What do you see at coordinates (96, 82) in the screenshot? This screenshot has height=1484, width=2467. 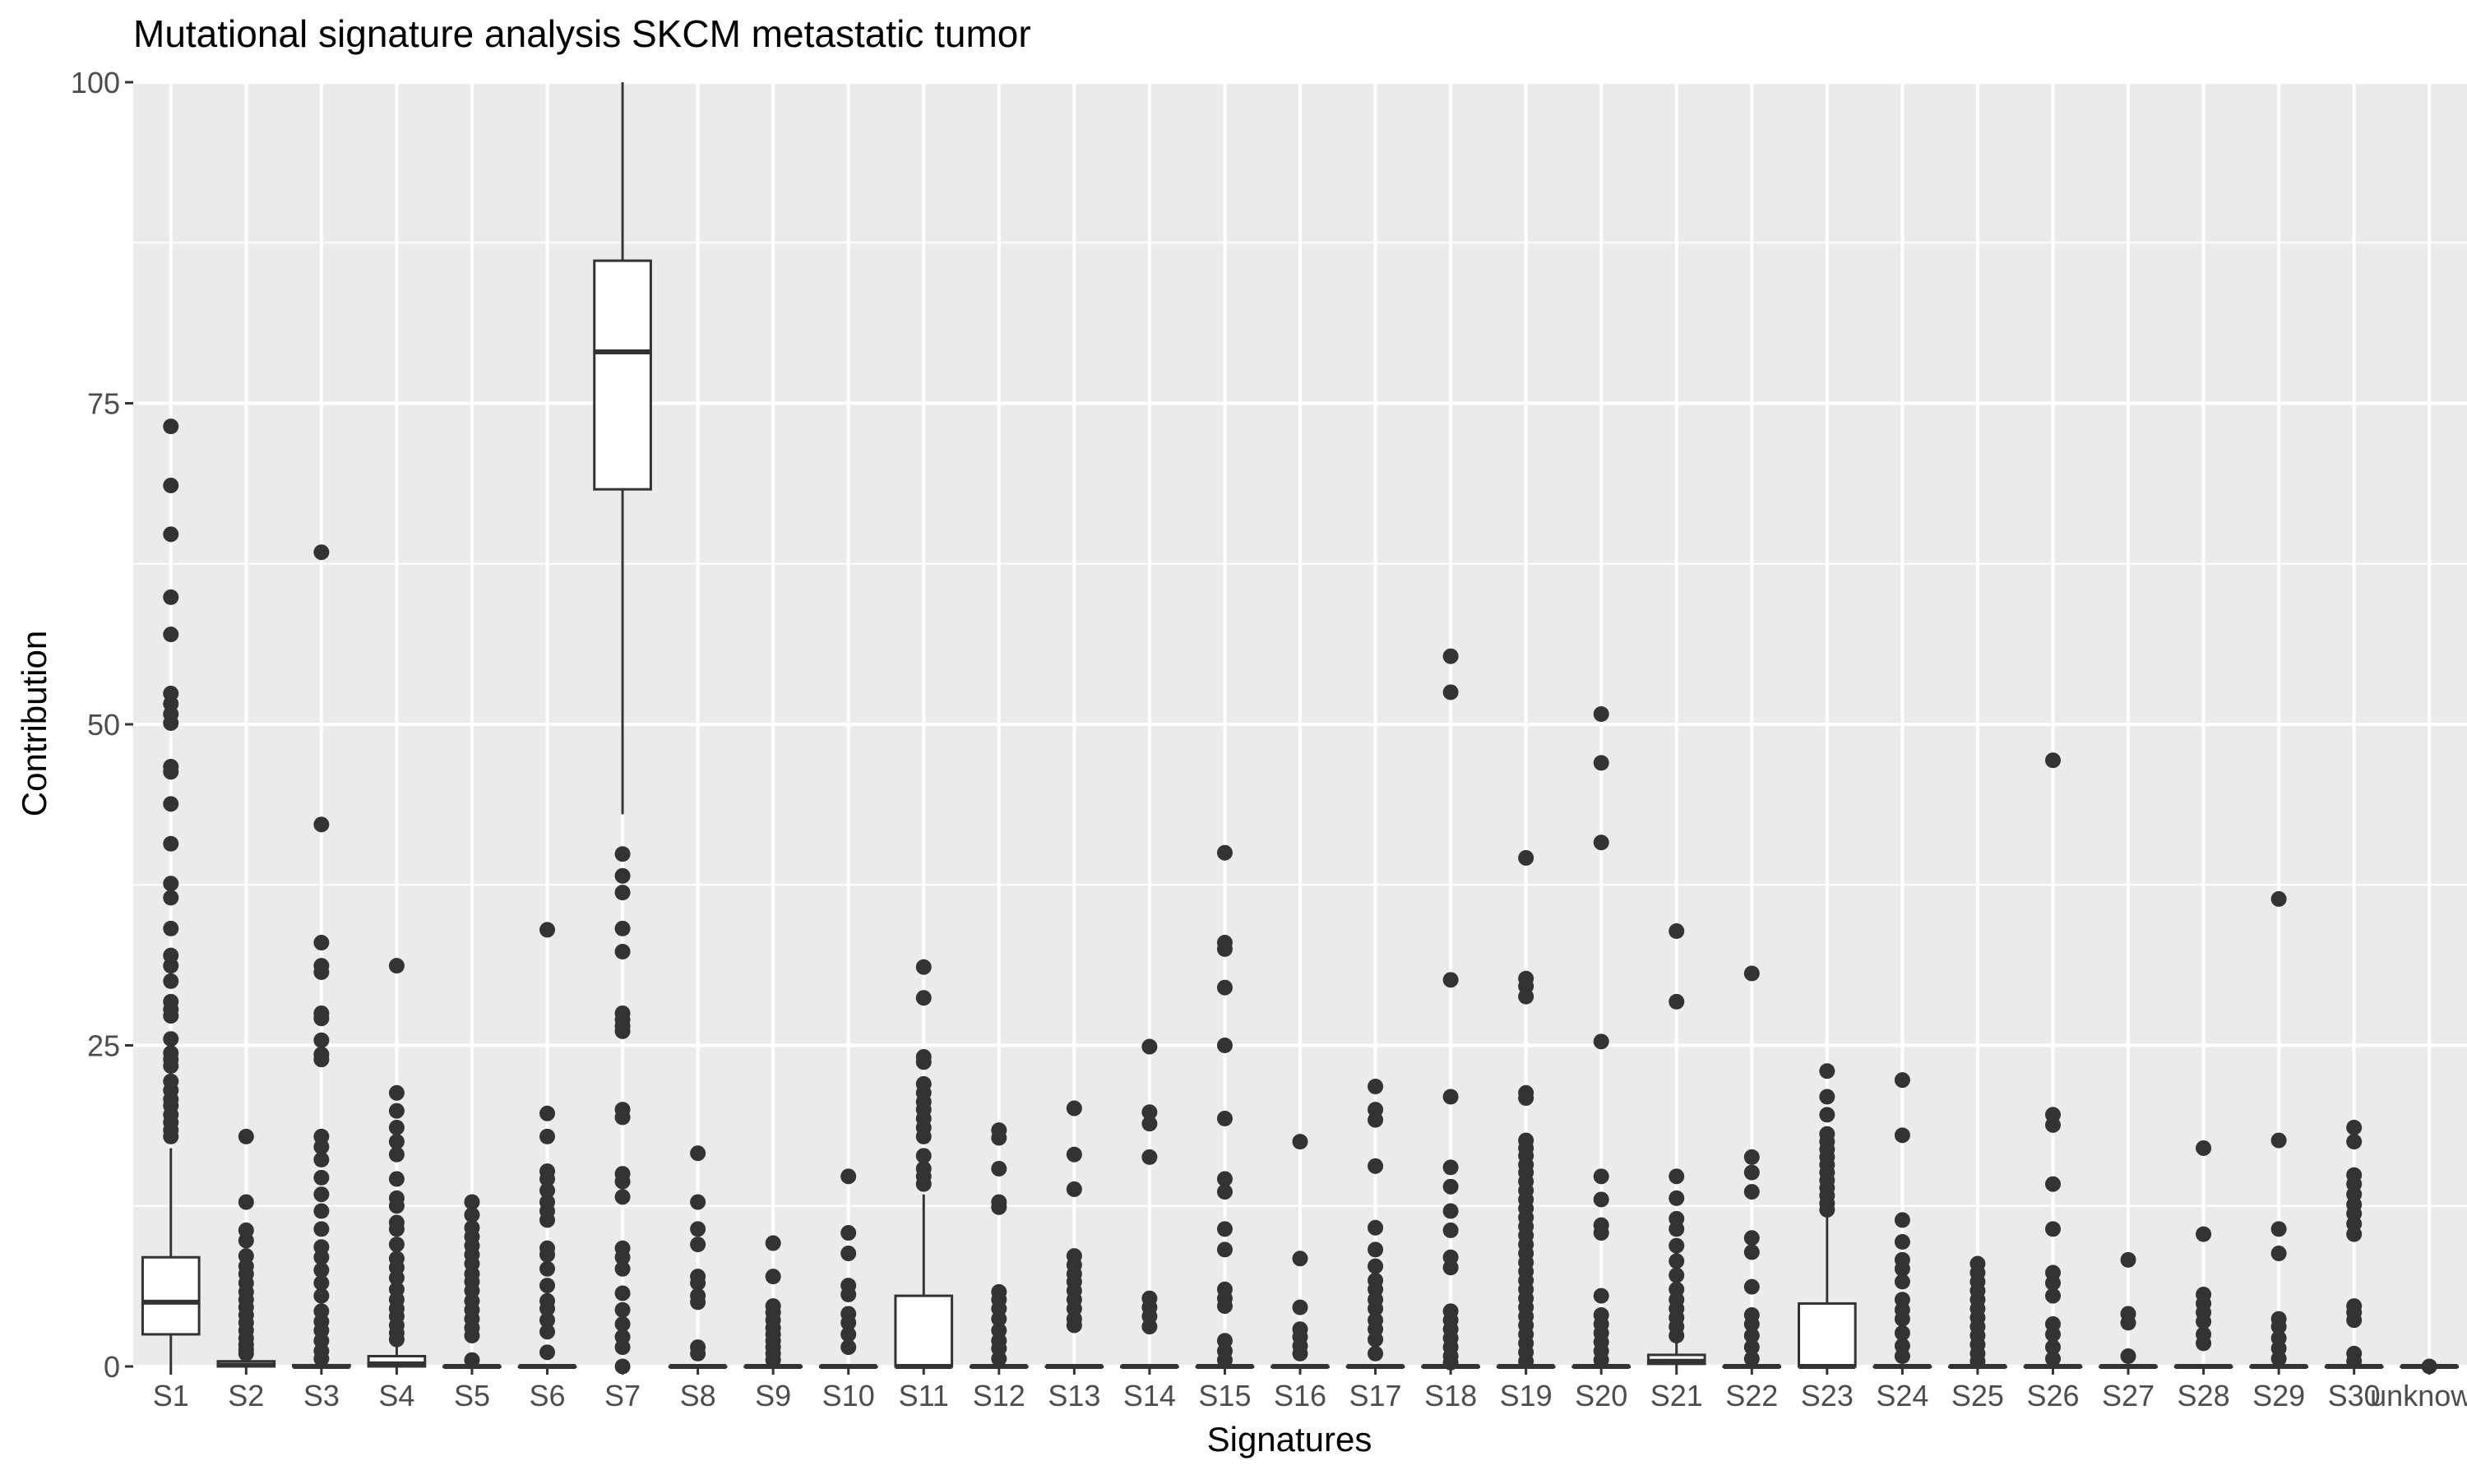 I see `y-tick-label: 100` at bounding box center [96, 82].